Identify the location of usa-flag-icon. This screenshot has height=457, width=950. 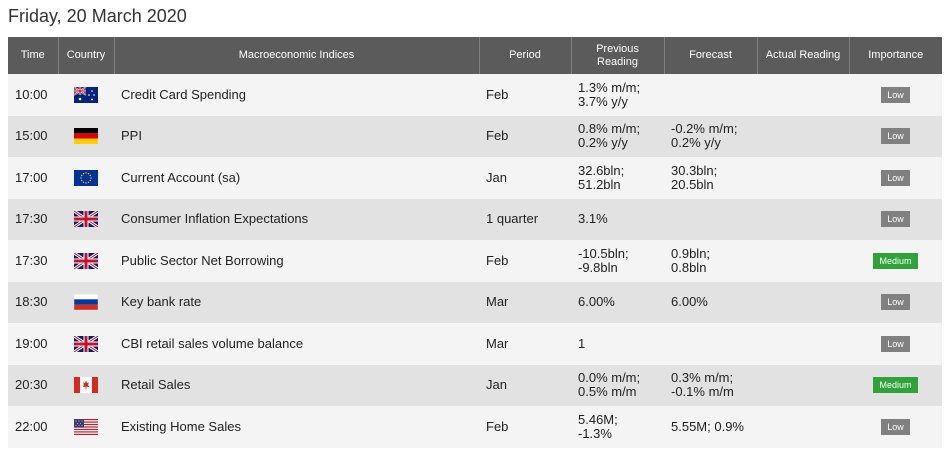
(86, 426).